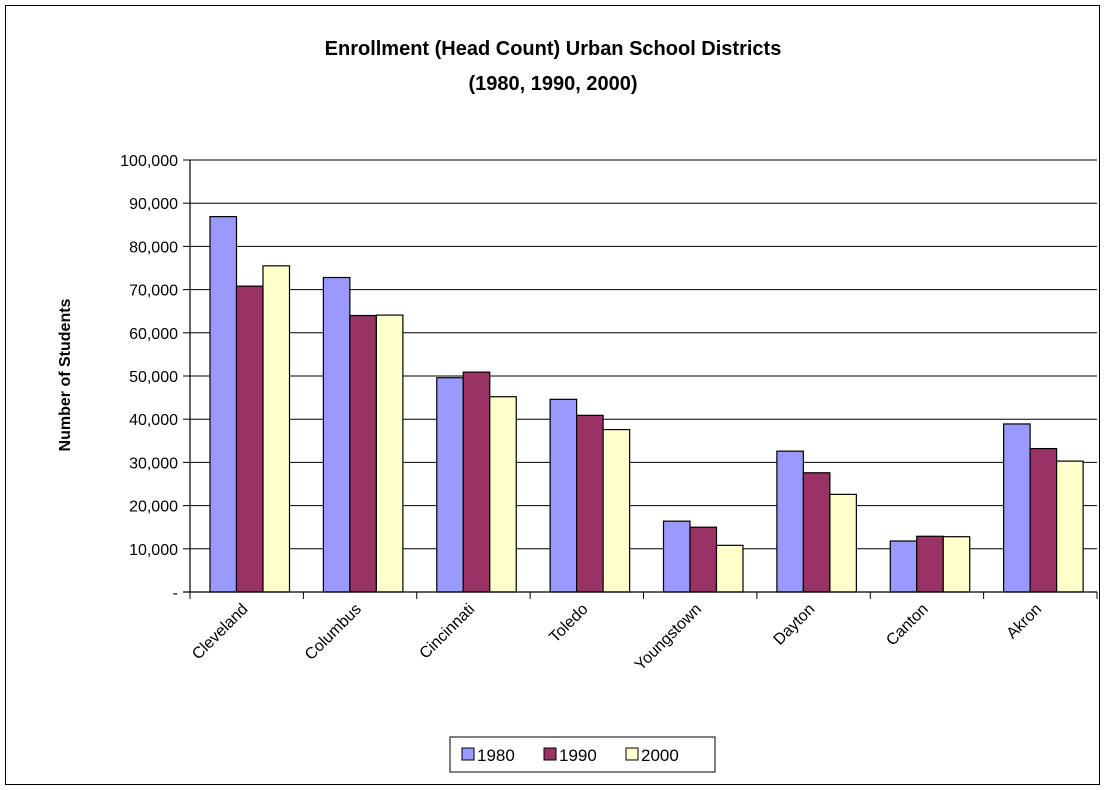  What do you see at coordinates (153, 204) in the screenshot?
I see `y-tick-label: 90,000` at bounding box center [153, 204].